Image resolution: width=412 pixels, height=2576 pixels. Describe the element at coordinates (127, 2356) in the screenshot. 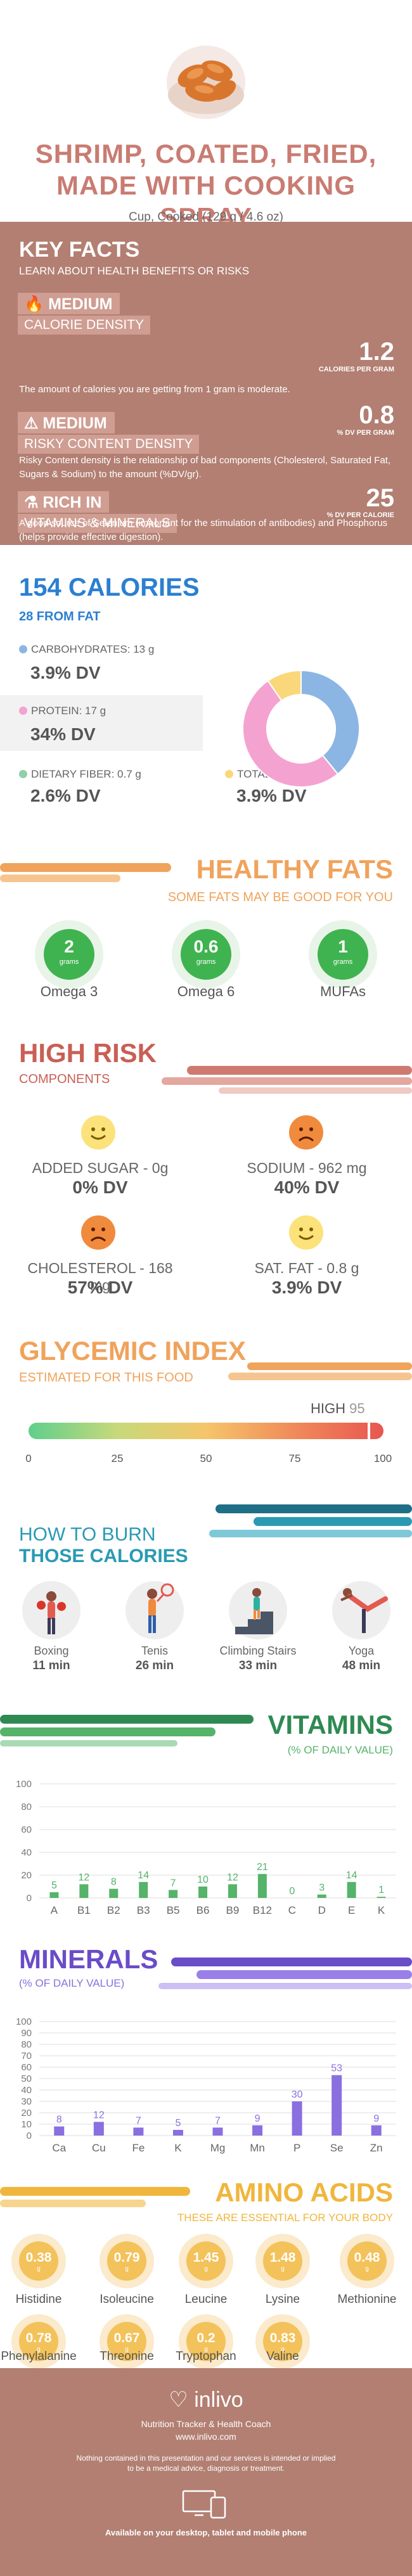

I see `threonine-label: Threonine` at that location.